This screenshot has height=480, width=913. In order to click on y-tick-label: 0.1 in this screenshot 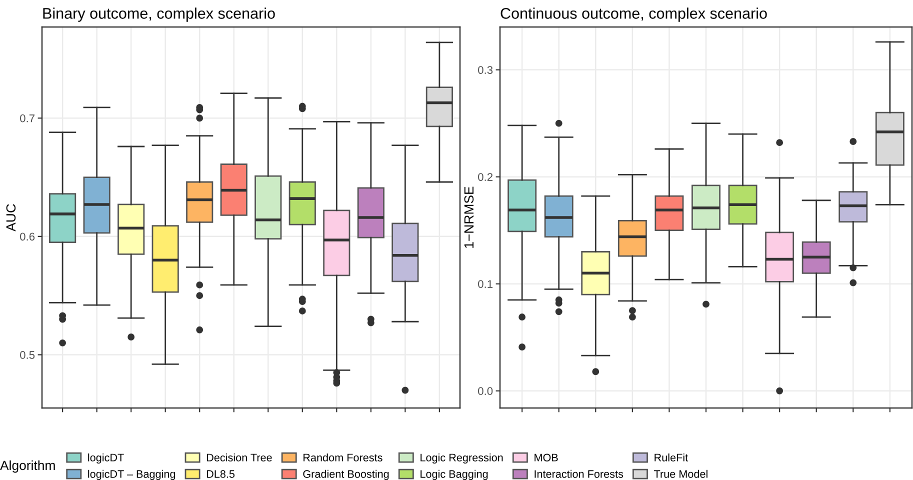, I will do `click(485, 284)`.